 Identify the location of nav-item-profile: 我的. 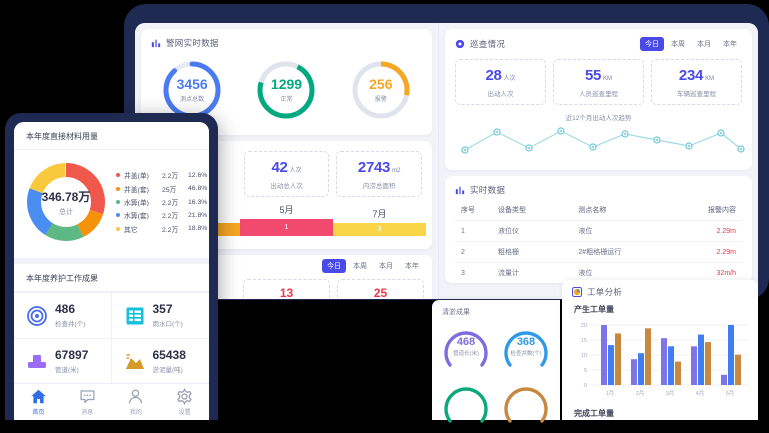
(136, 402).